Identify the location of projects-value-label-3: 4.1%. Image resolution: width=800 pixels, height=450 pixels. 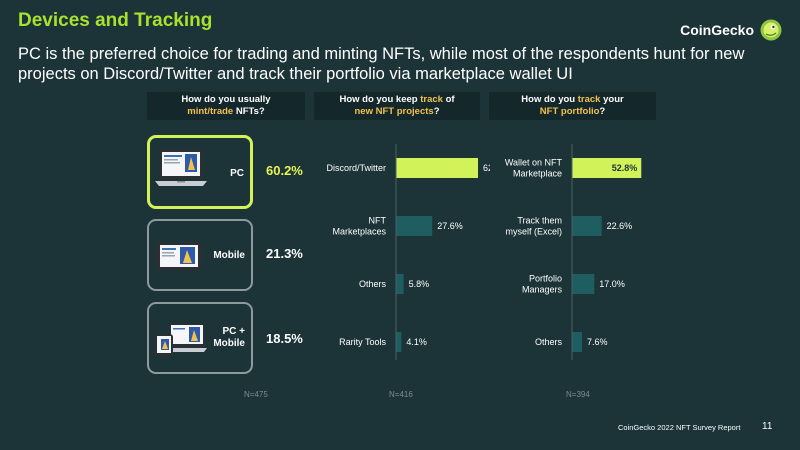
(416, 342).